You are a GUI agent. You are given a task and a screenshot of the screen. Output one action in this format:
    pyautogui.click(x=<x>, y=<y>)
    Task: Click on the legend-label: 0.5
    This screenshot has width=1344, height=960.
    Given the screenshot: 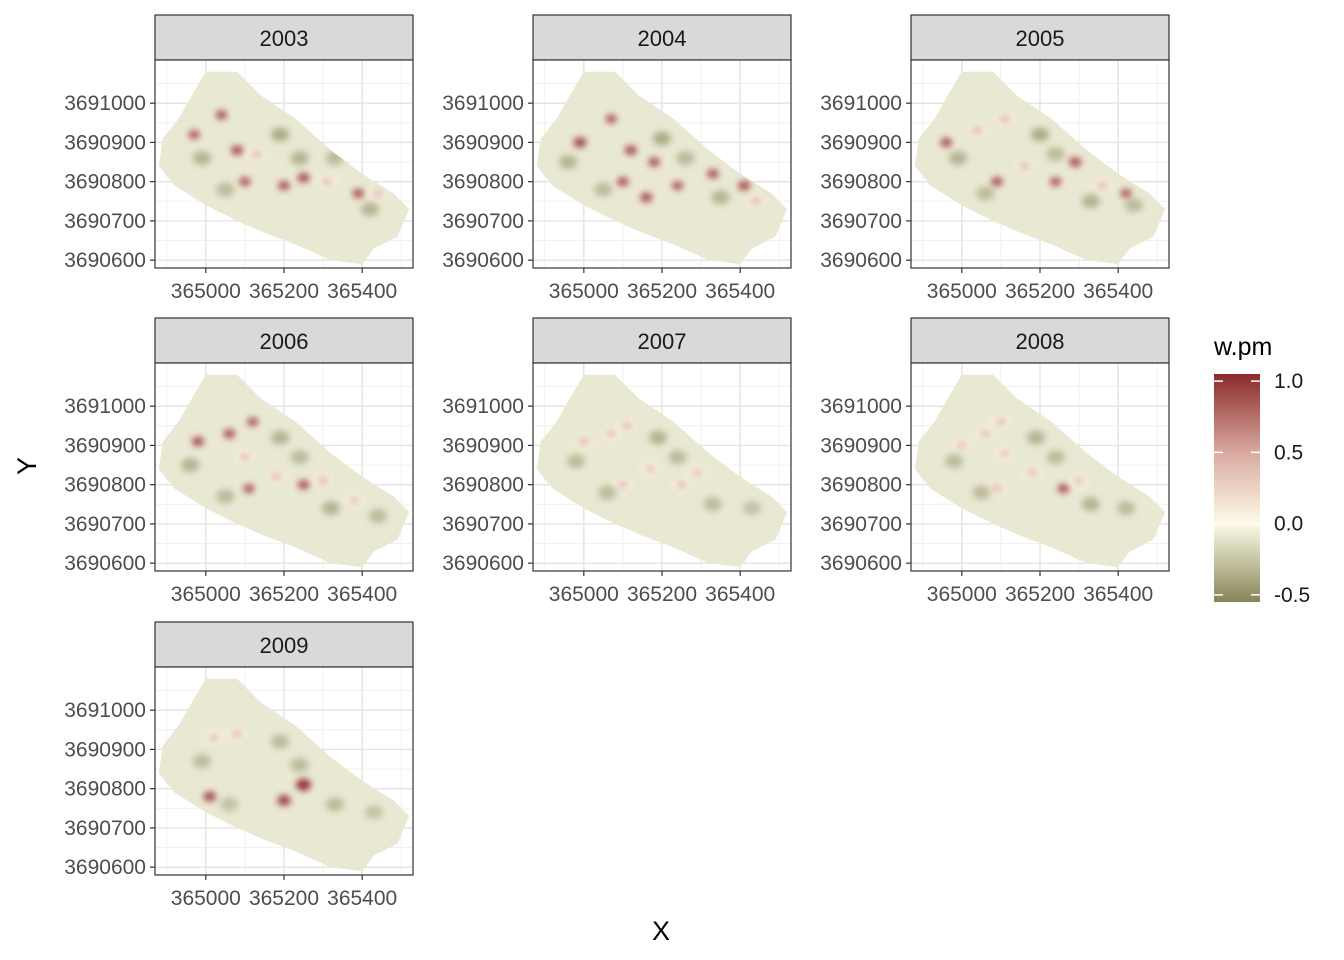 What is the action you would take?
    pyautogui.click(x=1288, y=452)
    